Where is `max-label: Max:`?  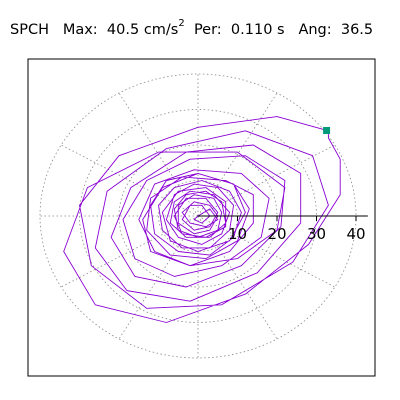 max-label: Max: is located at coordinates (80, 29).